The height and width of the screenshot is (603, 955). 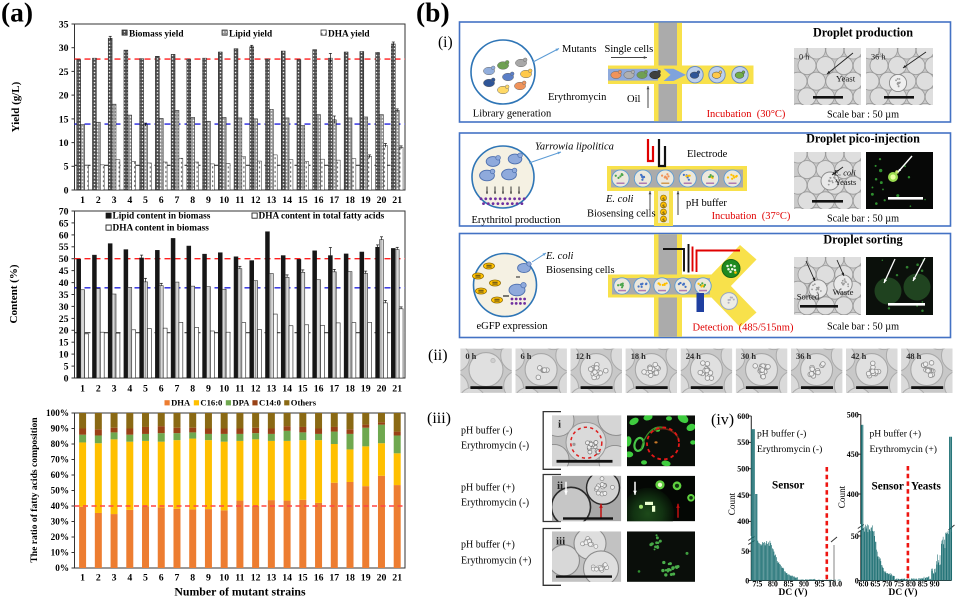 What do you see at coordinates (181, 402) in the screenshot?
I see `svg-text: DHA` at bounding box center [181, 402].